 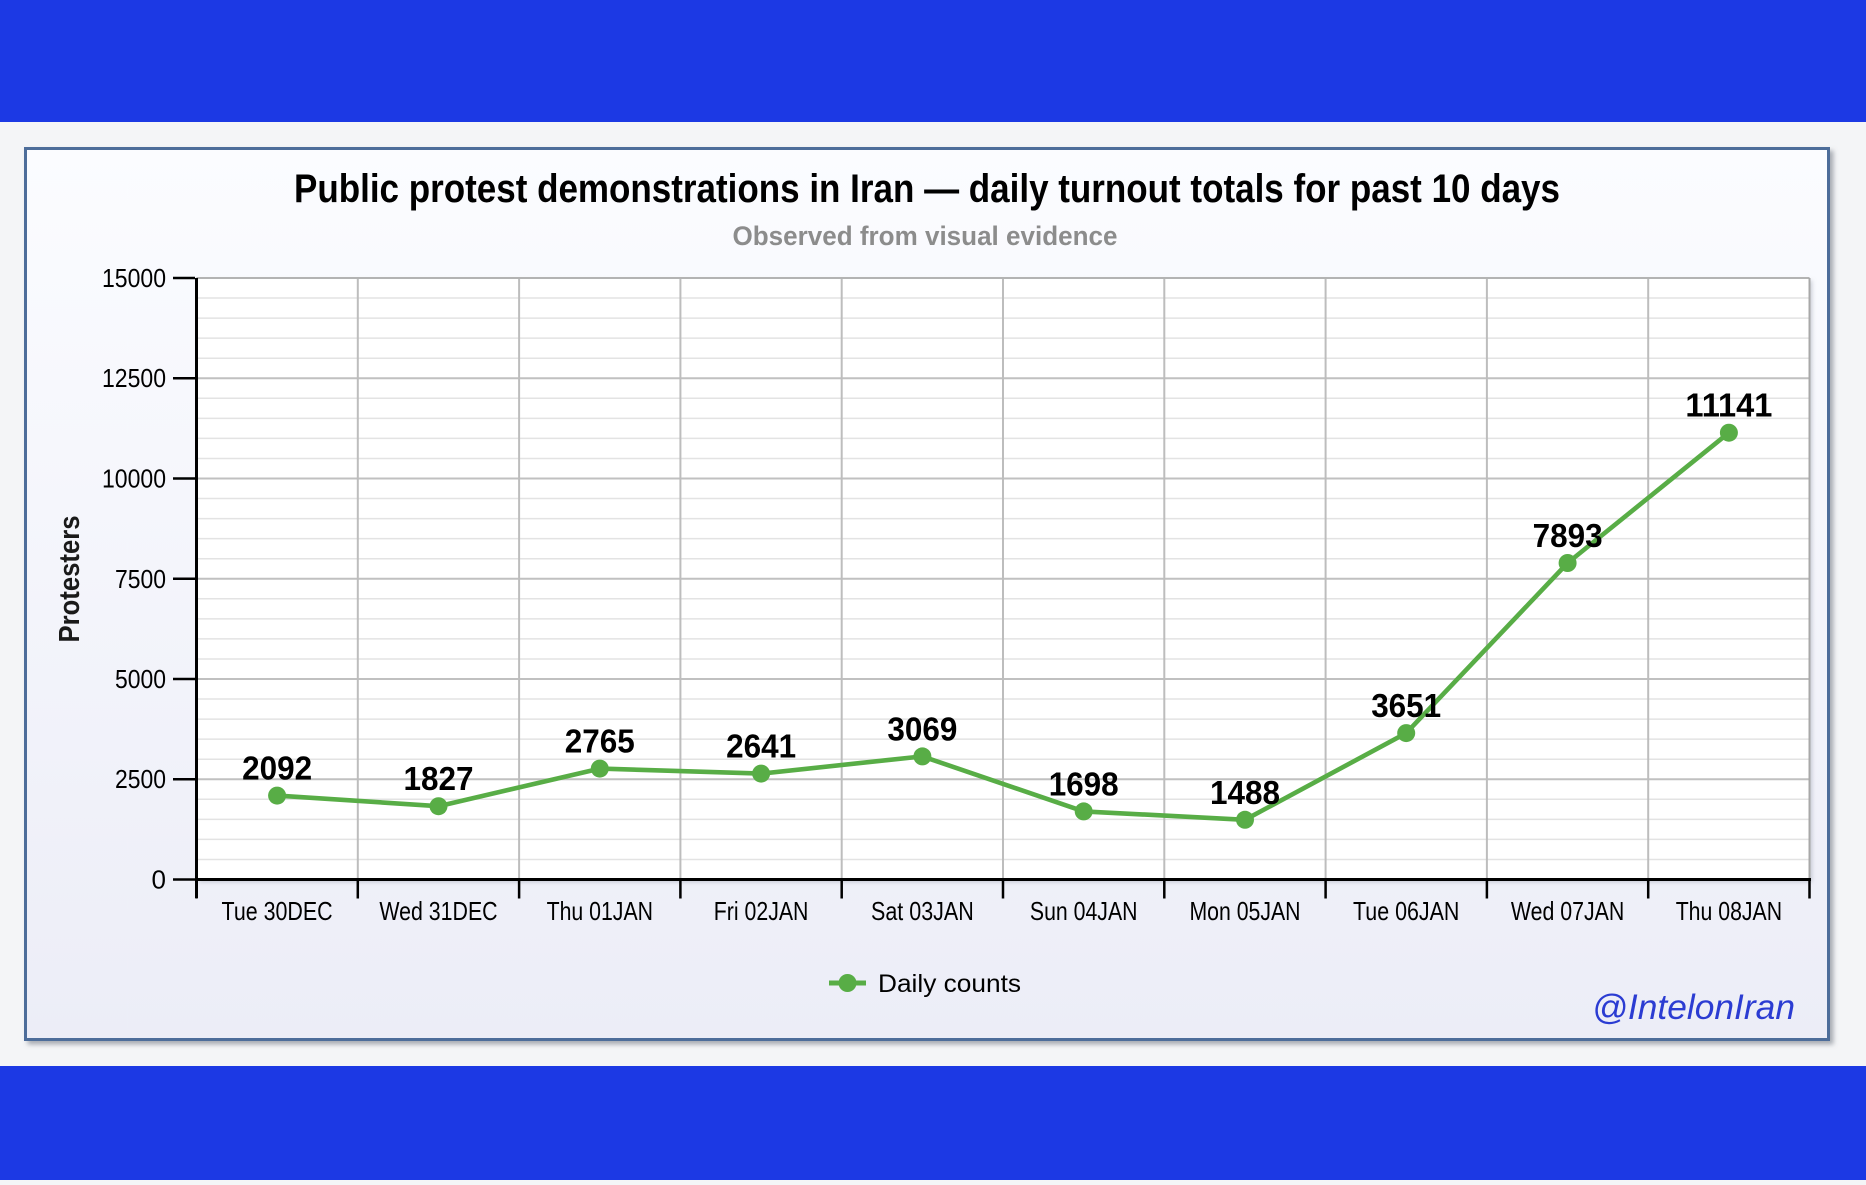 I want to click on svg-text: 12500, so click(x=134, y=378).